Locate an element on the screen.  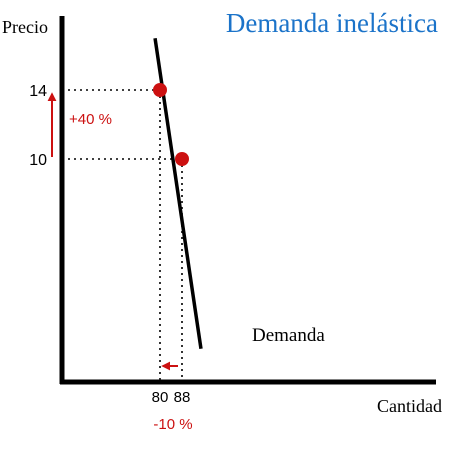
chart-title: Demanda inelástica is located at coordinates (332, 23).